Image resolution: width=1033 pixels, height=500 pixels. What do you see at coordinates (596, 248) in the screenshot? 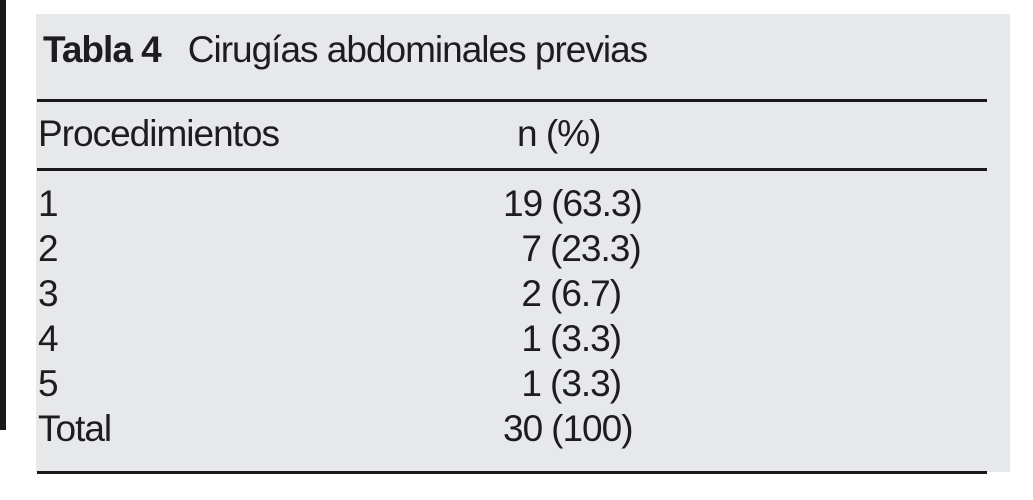
I see `row-pct-value: (23.3)` at bounding box center [596, 248].